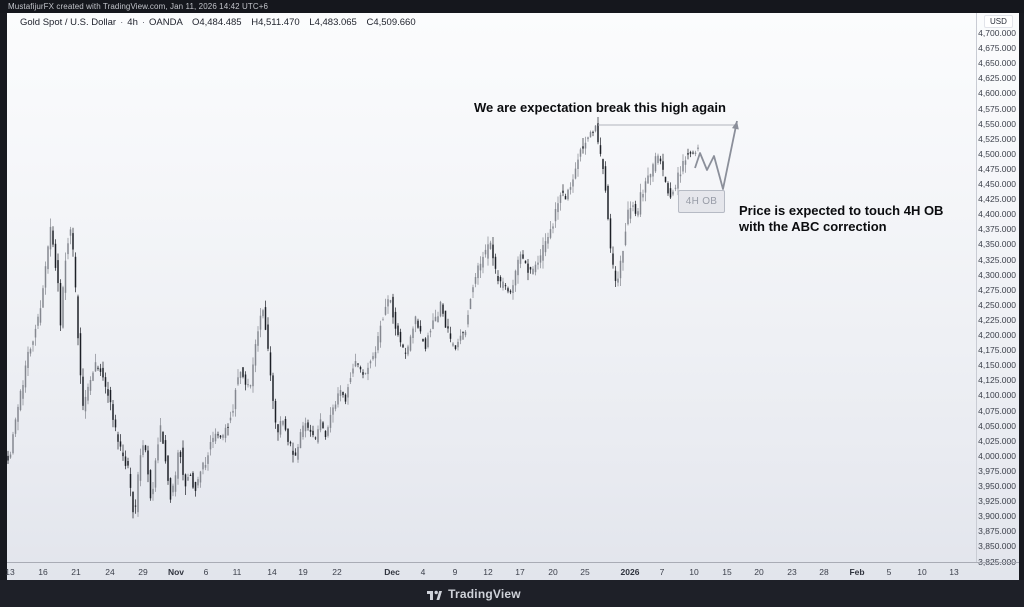  Describe the element at coordinates (727, 572) in the screenshot. I see `time-tick-label: 15` at that location.